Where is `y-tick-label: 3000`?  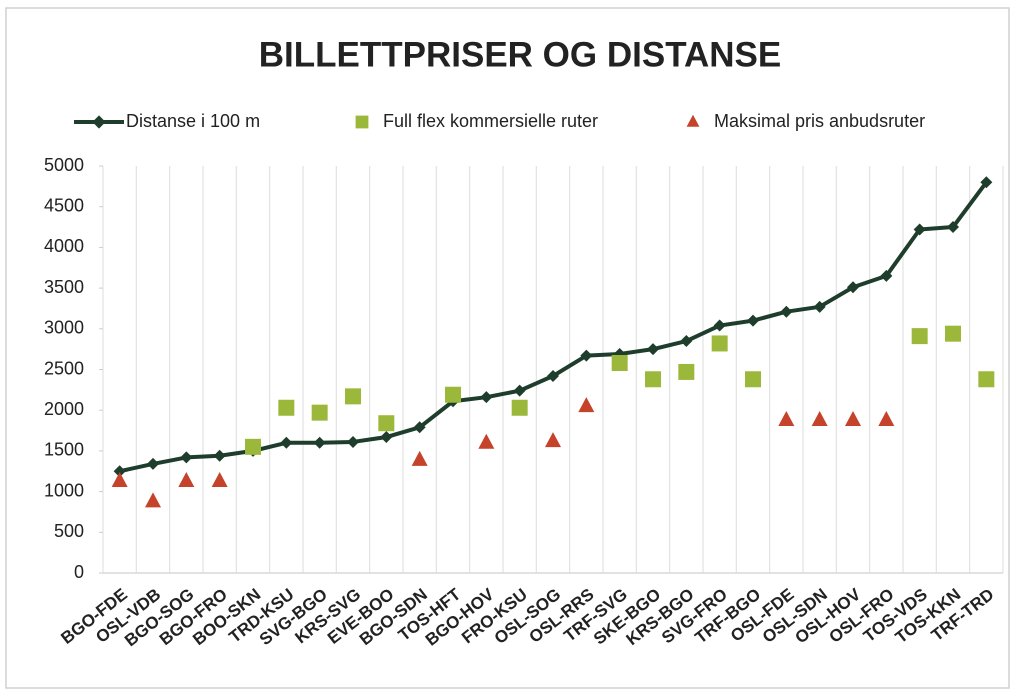 y-tick-label: 3000 is located at coordinates (64, 328).